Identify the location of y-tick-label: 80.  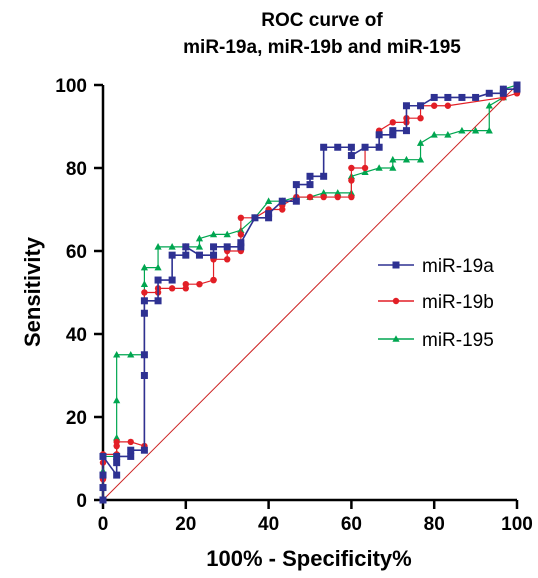
(76, 169).